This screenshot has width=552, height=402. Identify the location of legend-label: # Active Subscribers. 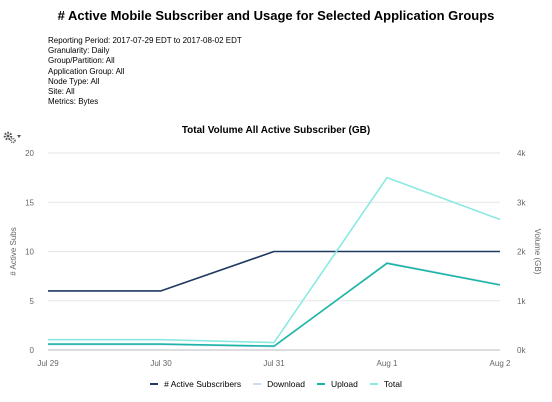
(203, 384).